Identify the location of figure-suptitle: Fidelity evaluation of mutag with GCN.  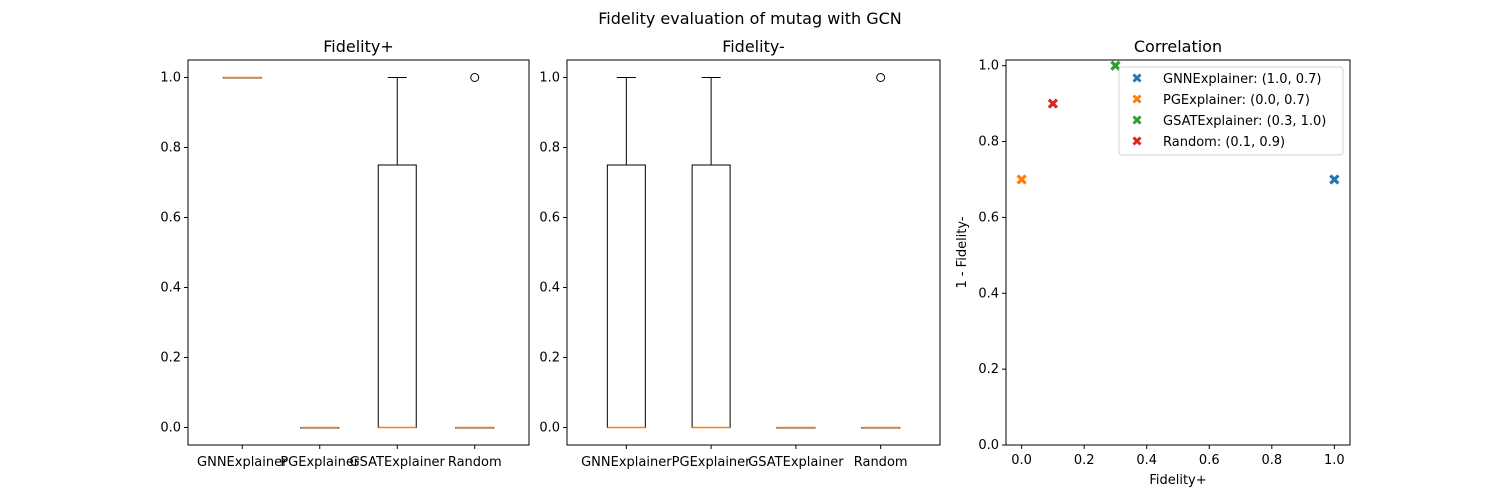
(750, 18).